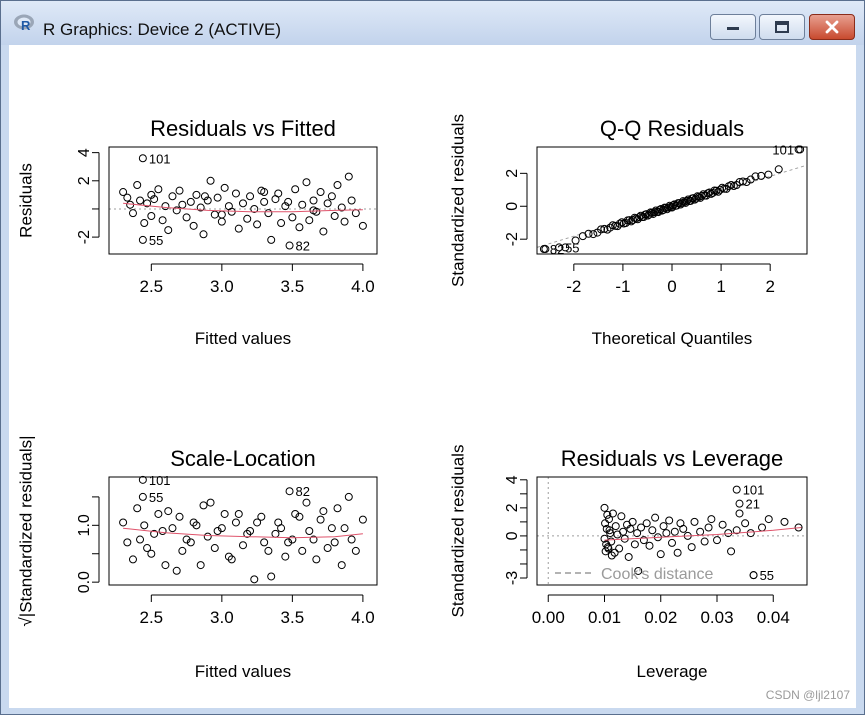 Image resolution: width=865 pixels, height=715 pixels. Describe the element at coordinates (84, 237) in the screenshot. I see `y-tick-label: -2` at that location.